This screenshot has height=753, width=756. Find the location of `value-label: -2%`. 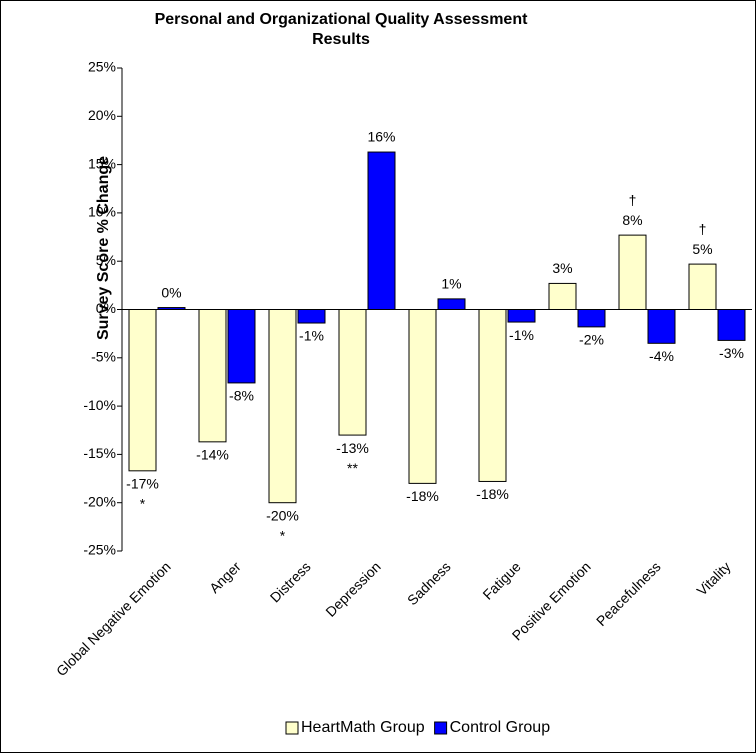

value-label: -2% is located at coordinates (591, 340).